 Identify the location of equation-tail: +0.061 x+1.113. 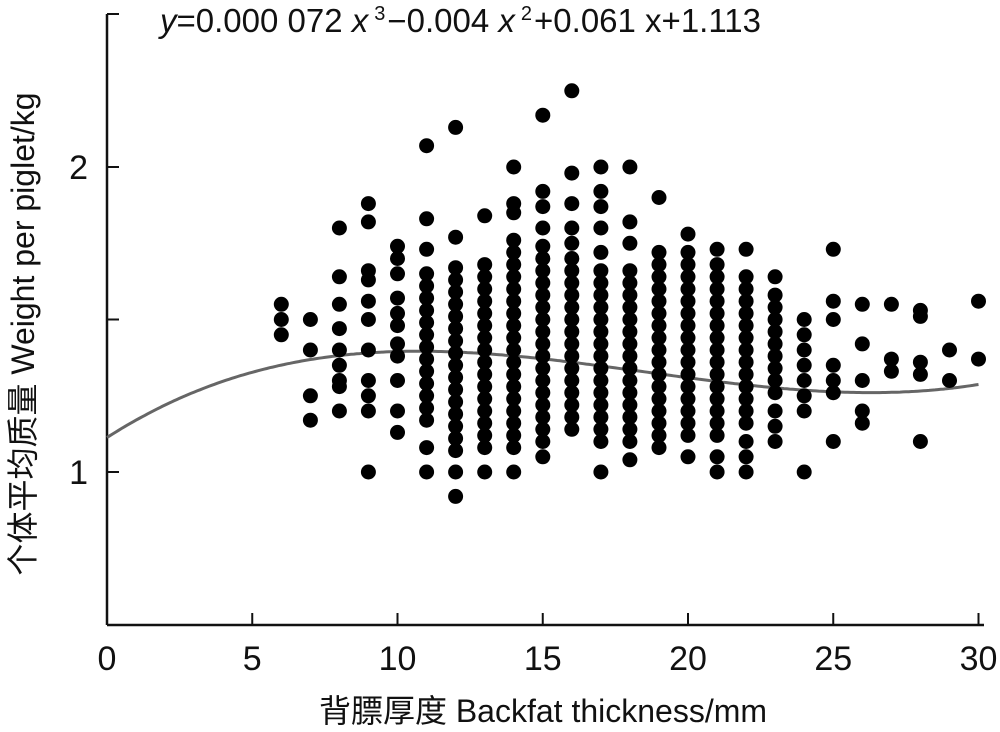
(647, 20).